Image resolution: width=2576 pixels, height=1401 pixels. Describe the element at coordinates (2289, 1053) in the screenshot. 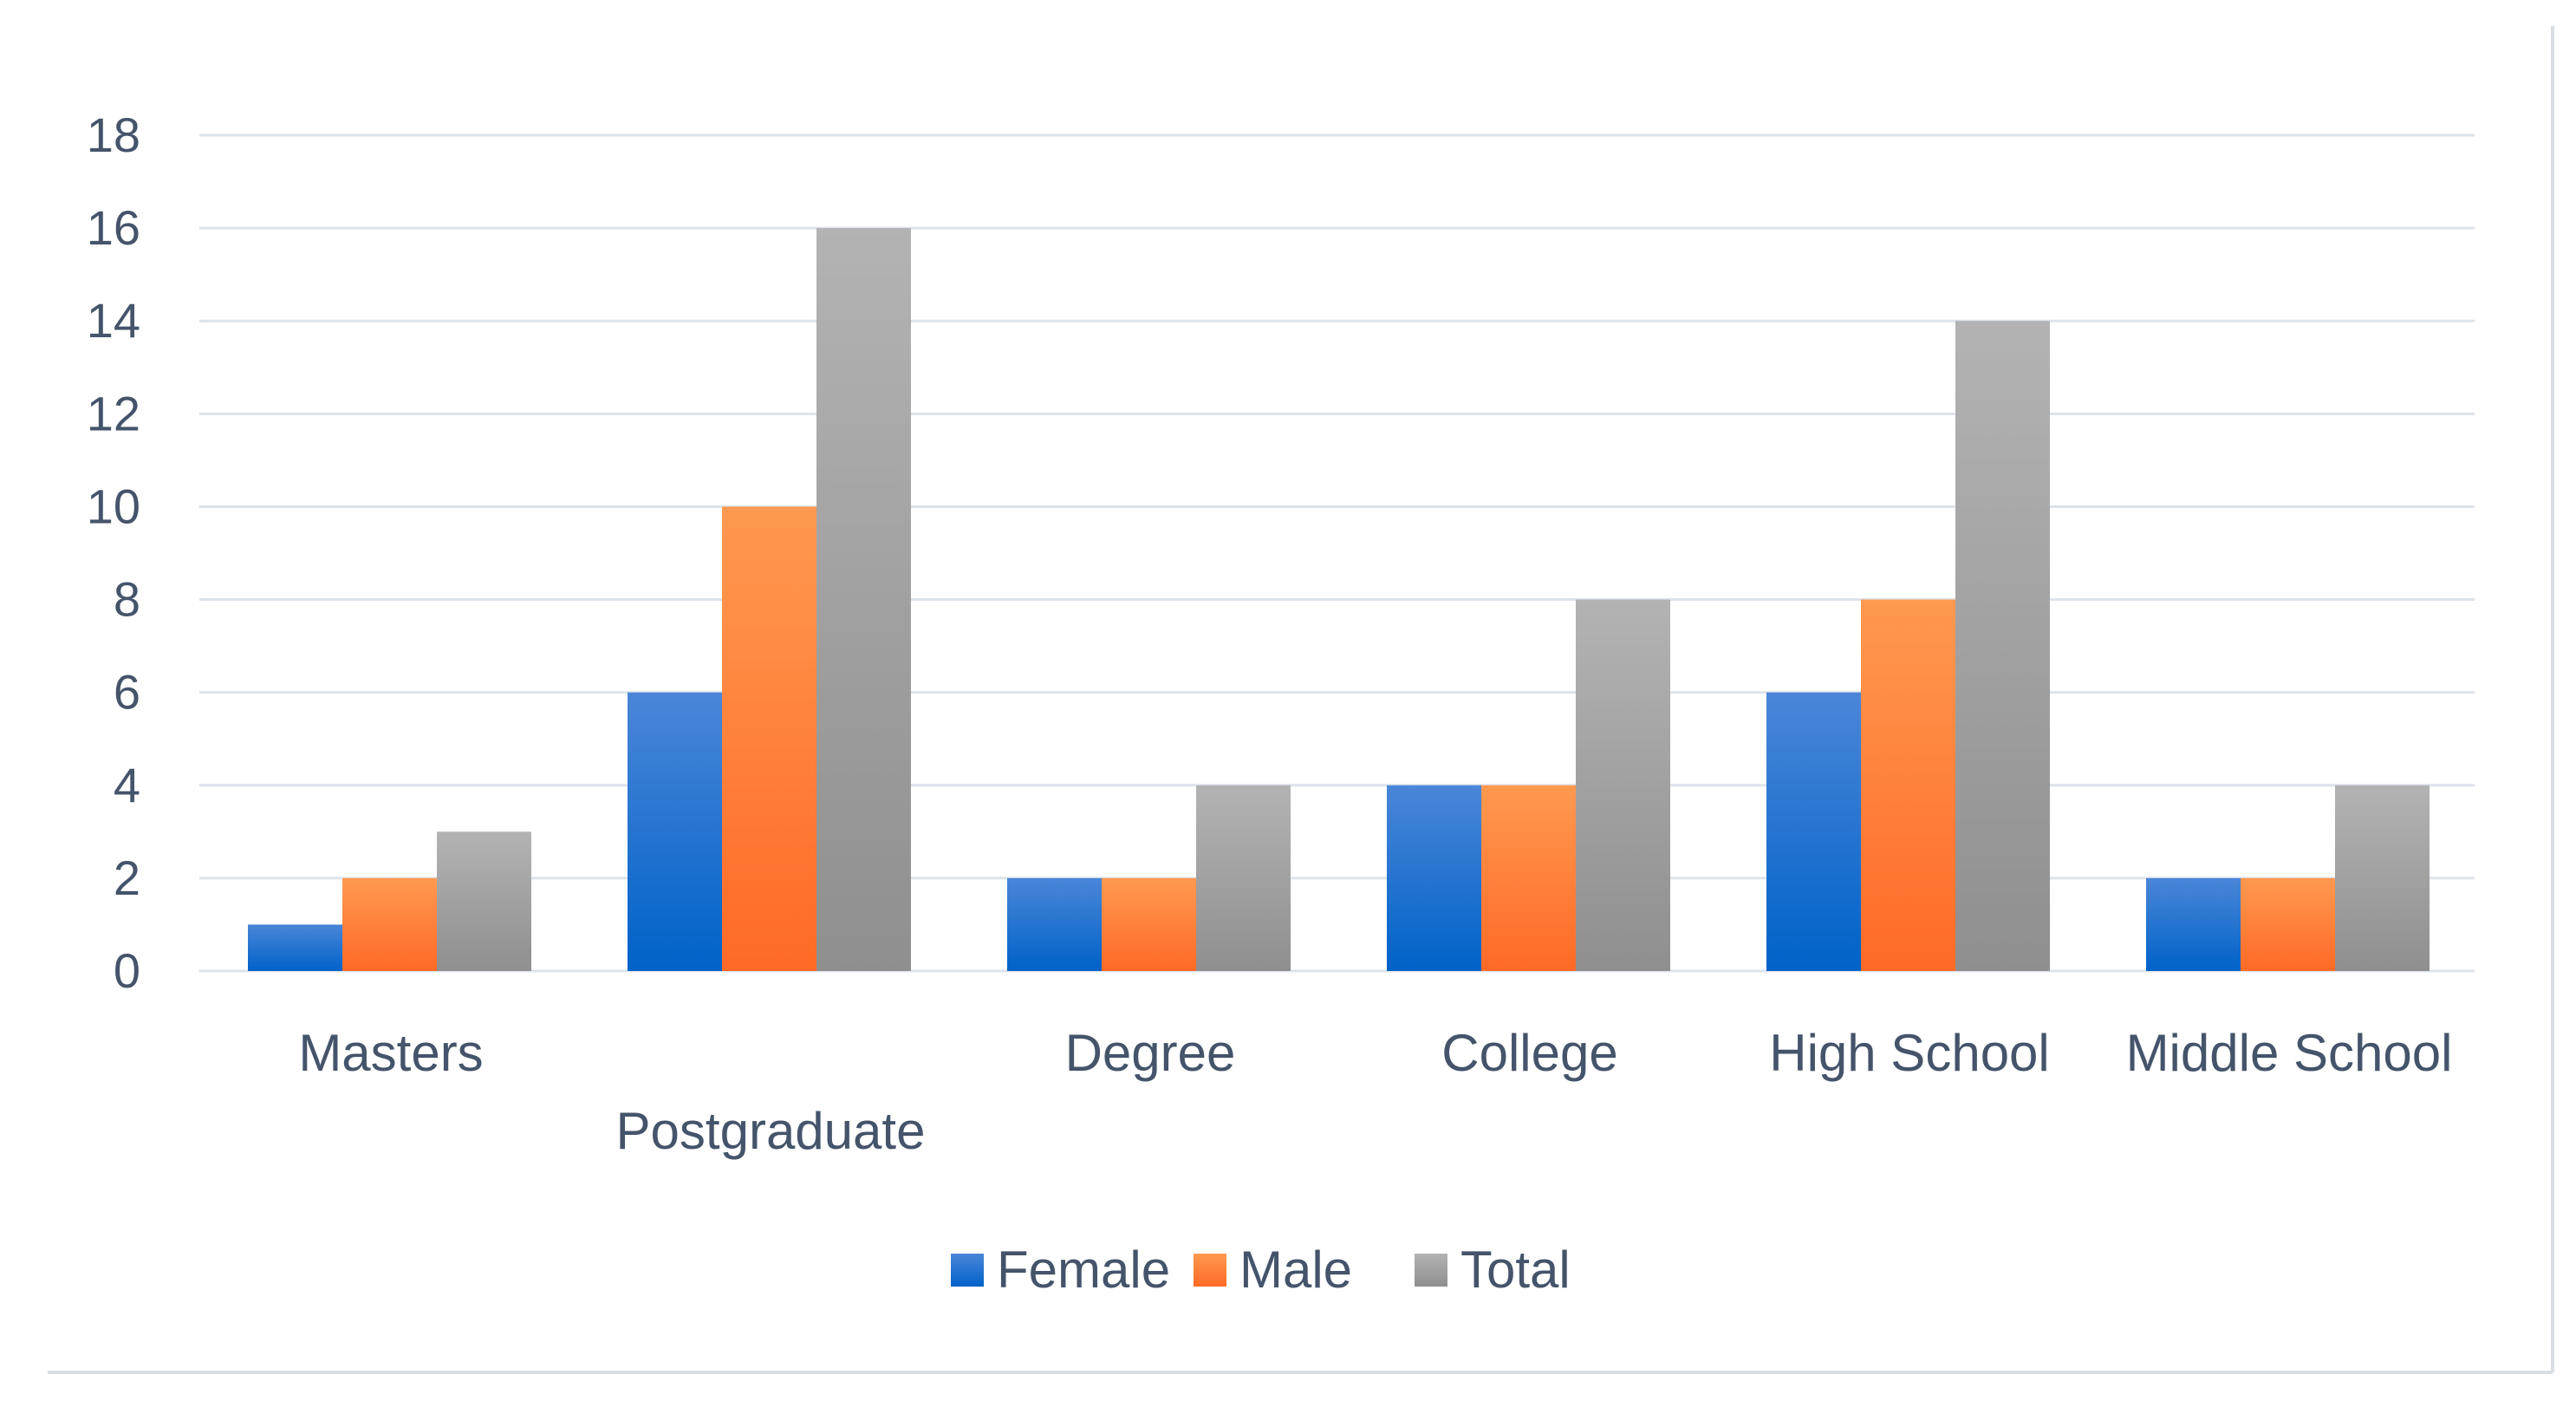

I see `x-category-label: Middle School` at that location.